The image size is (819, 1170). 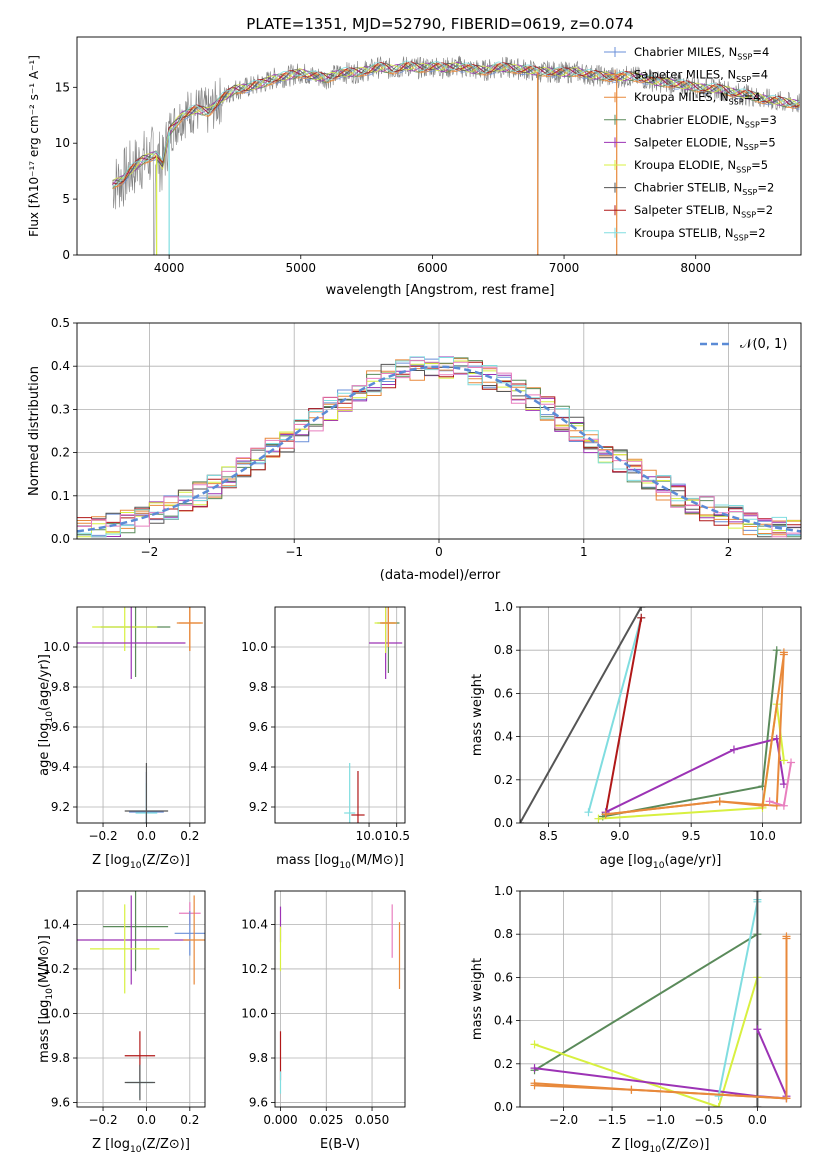 What do you see at coordinates (141, 996) in the screenshot?
I see `points` at bounding box center [141, 996].